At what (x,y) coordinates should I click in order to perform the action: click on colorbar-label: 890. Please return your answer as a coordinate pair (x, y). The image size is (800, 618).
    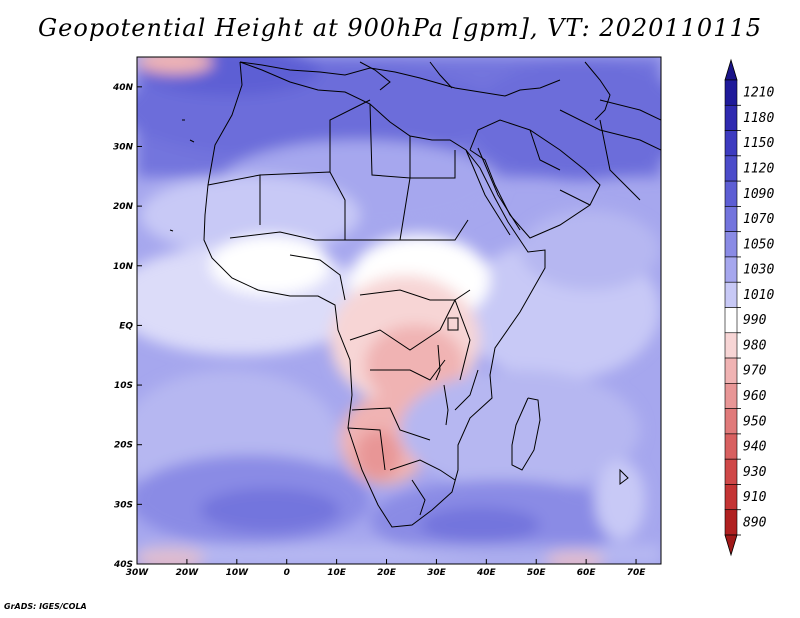
    Looking at the image, I should click on (755, 522).